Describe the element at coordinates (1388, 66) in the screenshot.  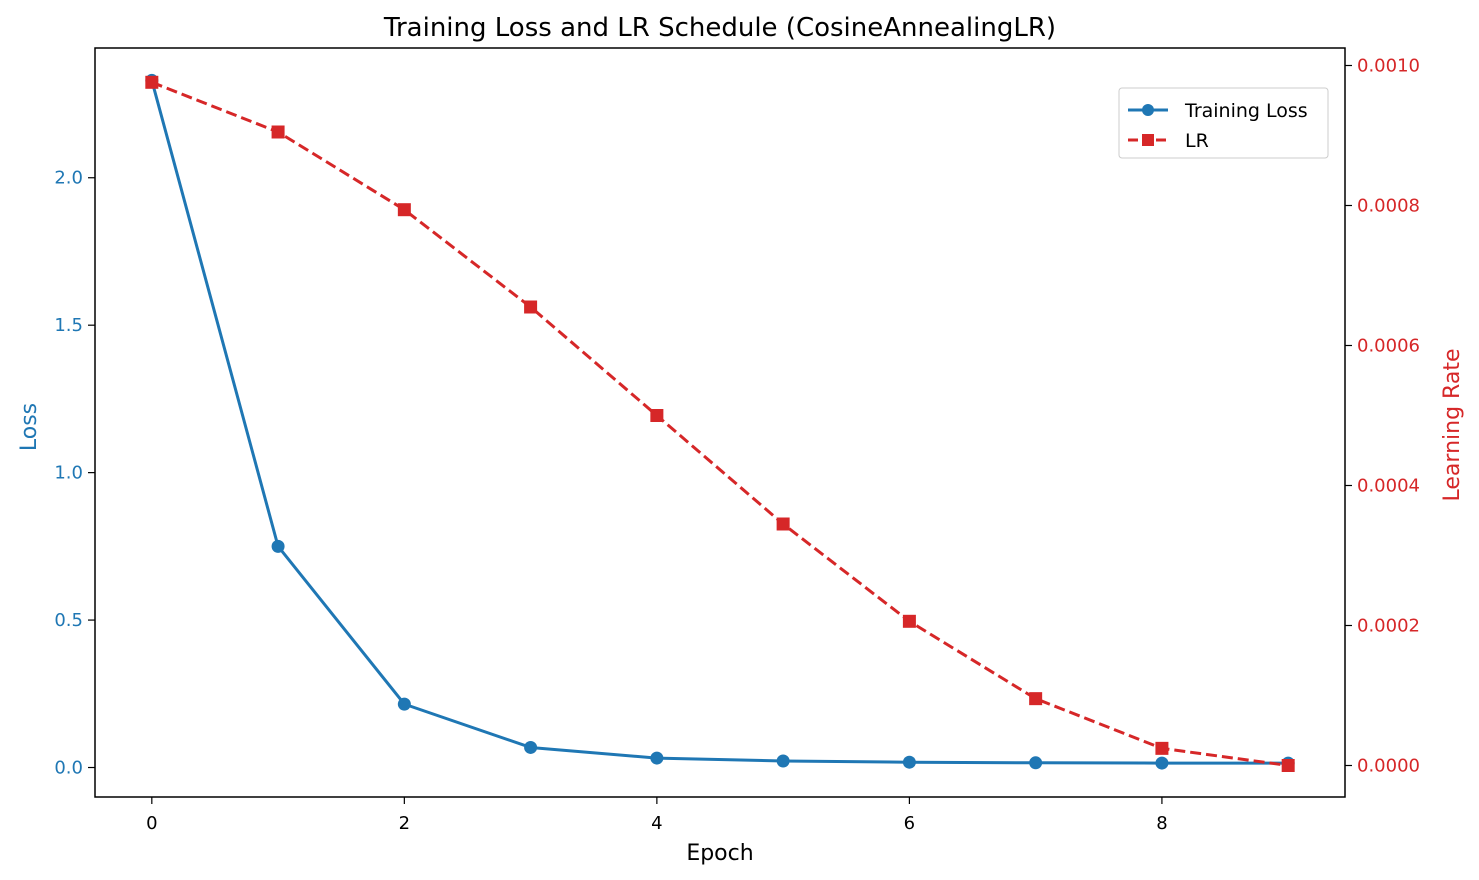
I see `y-right-tick-label: 0.0010` at that location.